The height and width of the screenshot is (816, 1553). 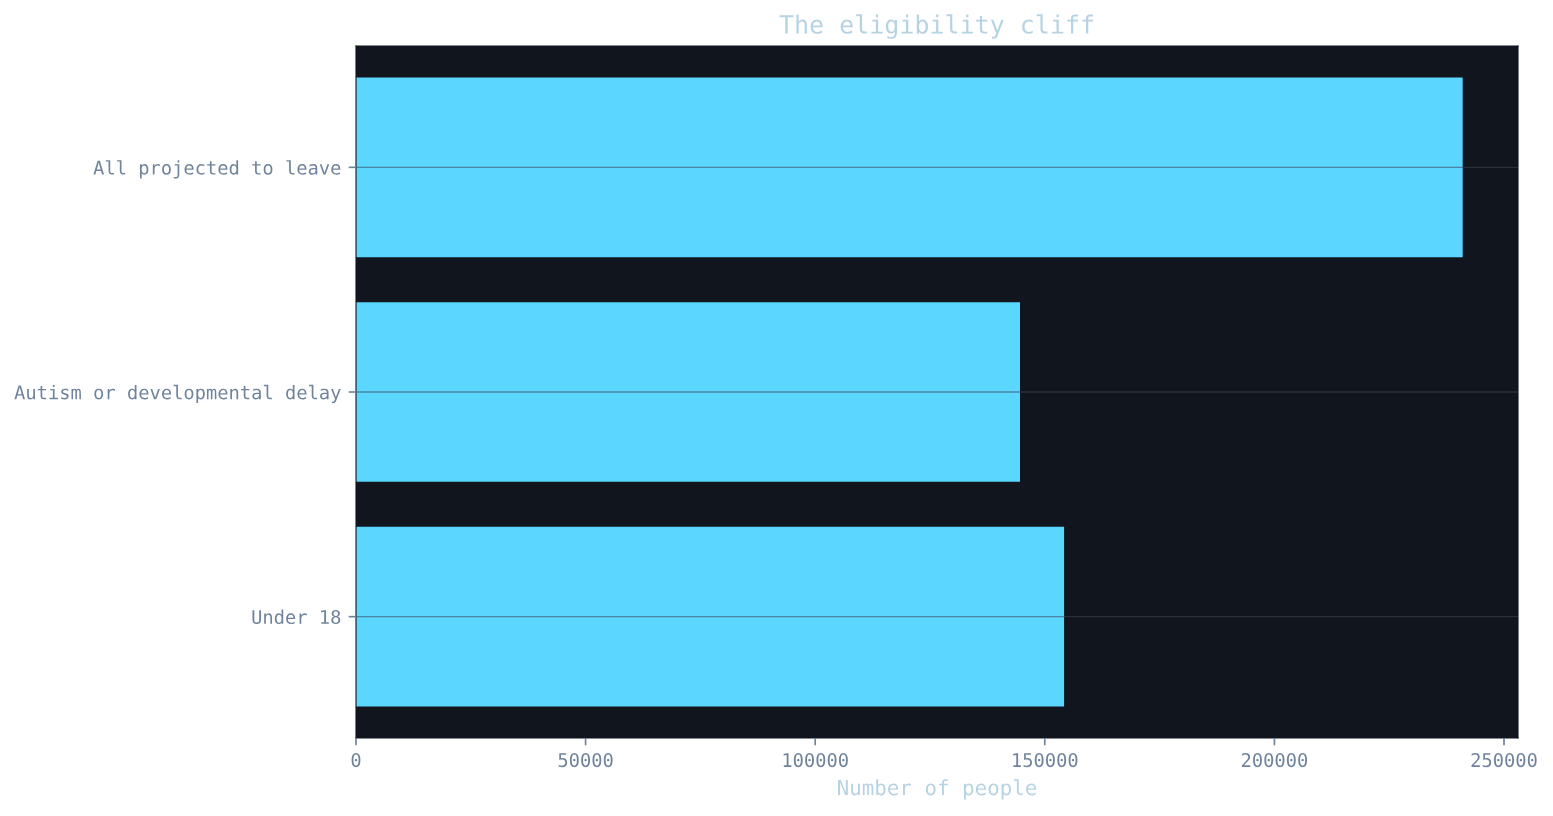 What do you see at coordinates (177, 394) in the screenshot?
I see `y-tick-label: Autism or developmental delay` at bounding box center [177, 394].